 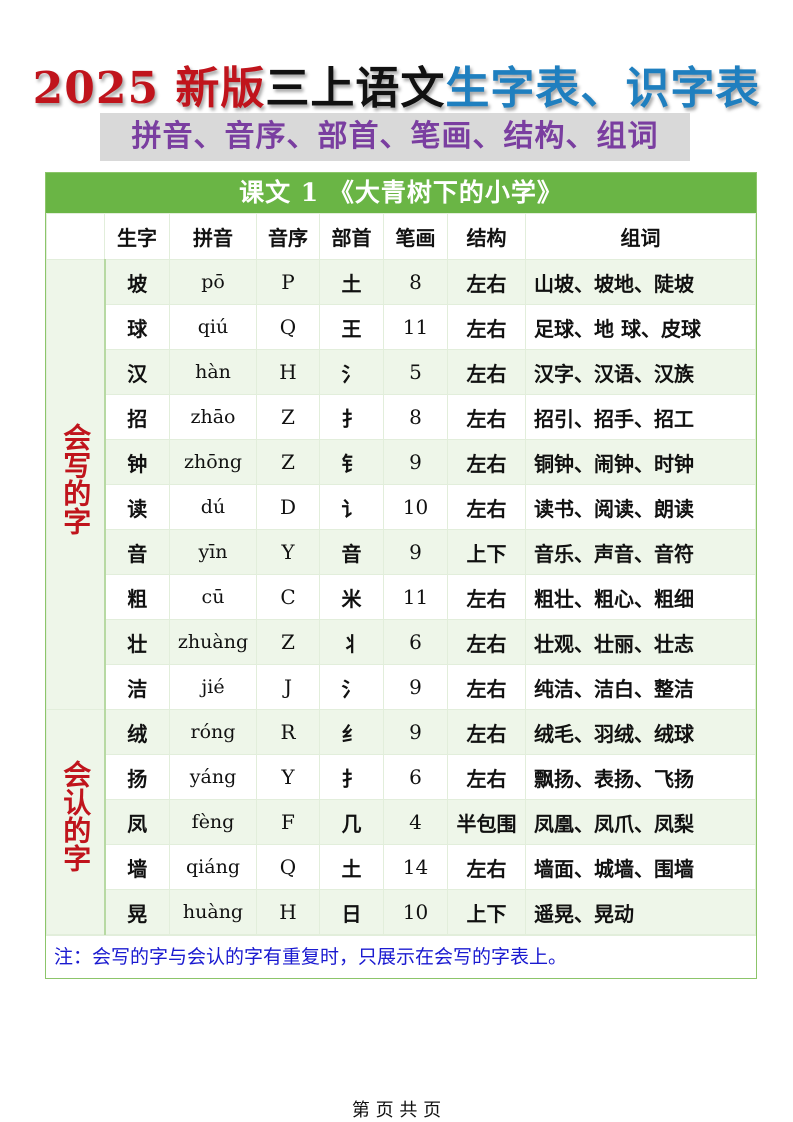 What do you see at coordinates (76, 478) in the screenshot?
I see `group-label-text: 会写的字` at bounding box center [76, 478].